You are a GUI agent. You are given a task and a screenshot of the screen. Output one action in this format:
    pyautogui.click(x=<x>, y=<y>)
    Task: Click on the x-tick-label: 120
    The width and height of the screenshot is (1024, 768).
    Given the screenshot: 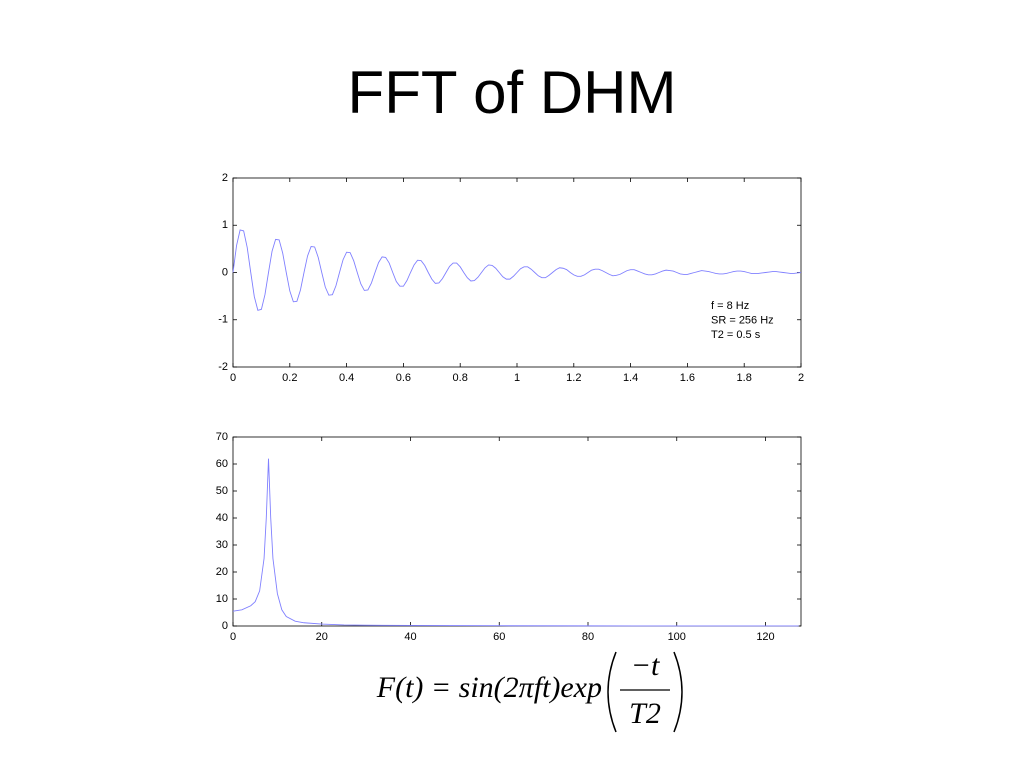 What is the action you would take?
    pyautogui.click(x=765, y=637)
    